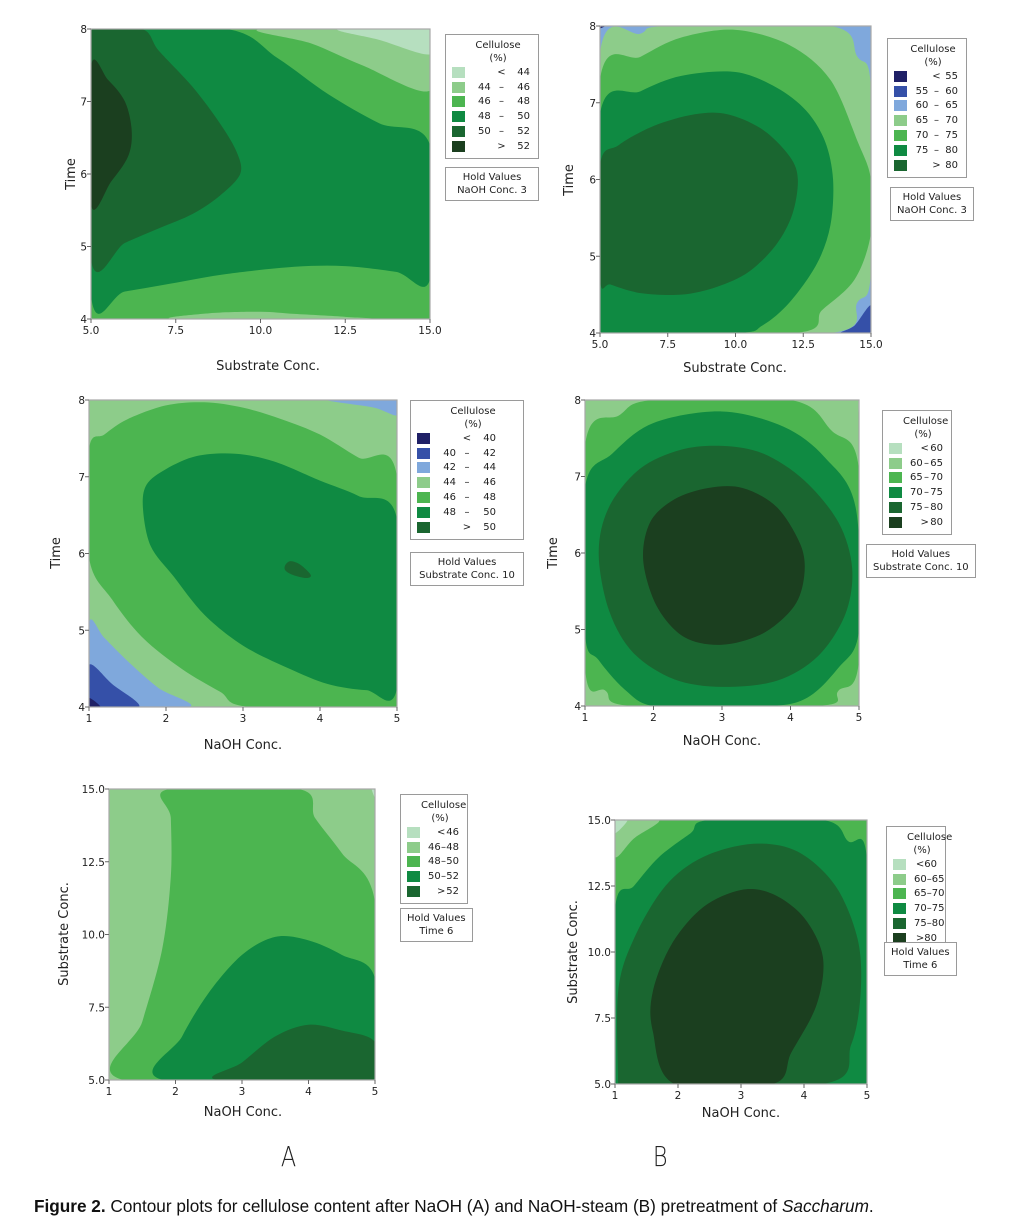 The width and height of the screenshot is (1012, 1223). What do you see at coordinates (434, 877) in the screenshot?
I see `legend-low-value: 50` at bounding box center [434, 877].